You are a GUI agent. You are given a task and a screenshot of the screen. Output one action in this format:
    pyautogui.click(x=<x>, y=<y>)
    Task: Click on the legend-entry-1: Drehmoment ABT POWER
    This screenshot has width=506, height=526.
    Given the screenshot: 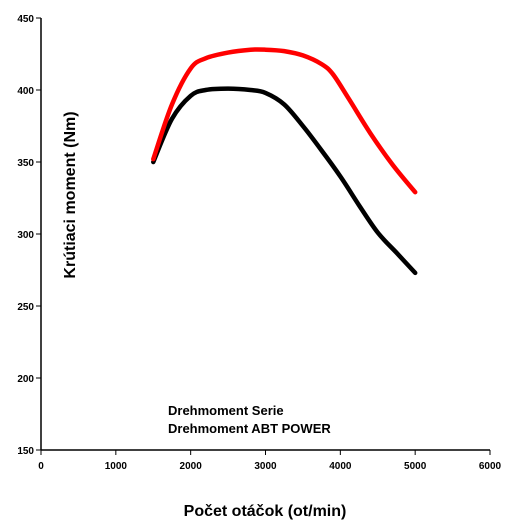 What is the action you would take?
    pyautogui.click(x=249, y=428)
    